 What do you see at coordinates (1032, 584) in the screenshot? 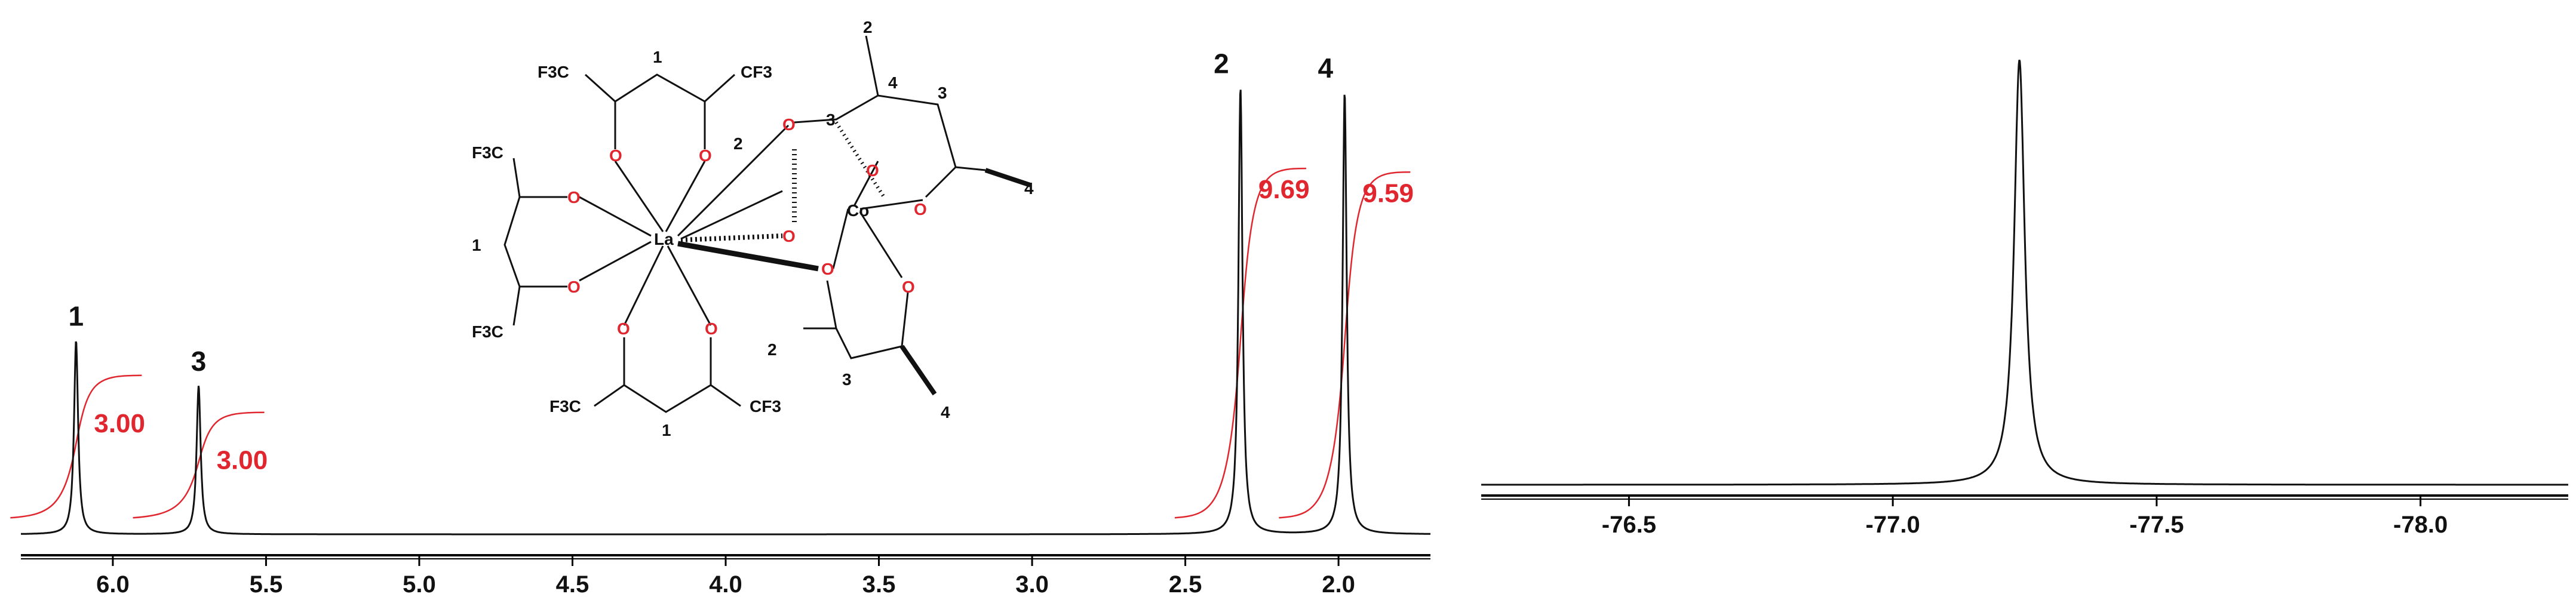
I see `x-tick-label: 3.0` at bounding box center [1032, 584].